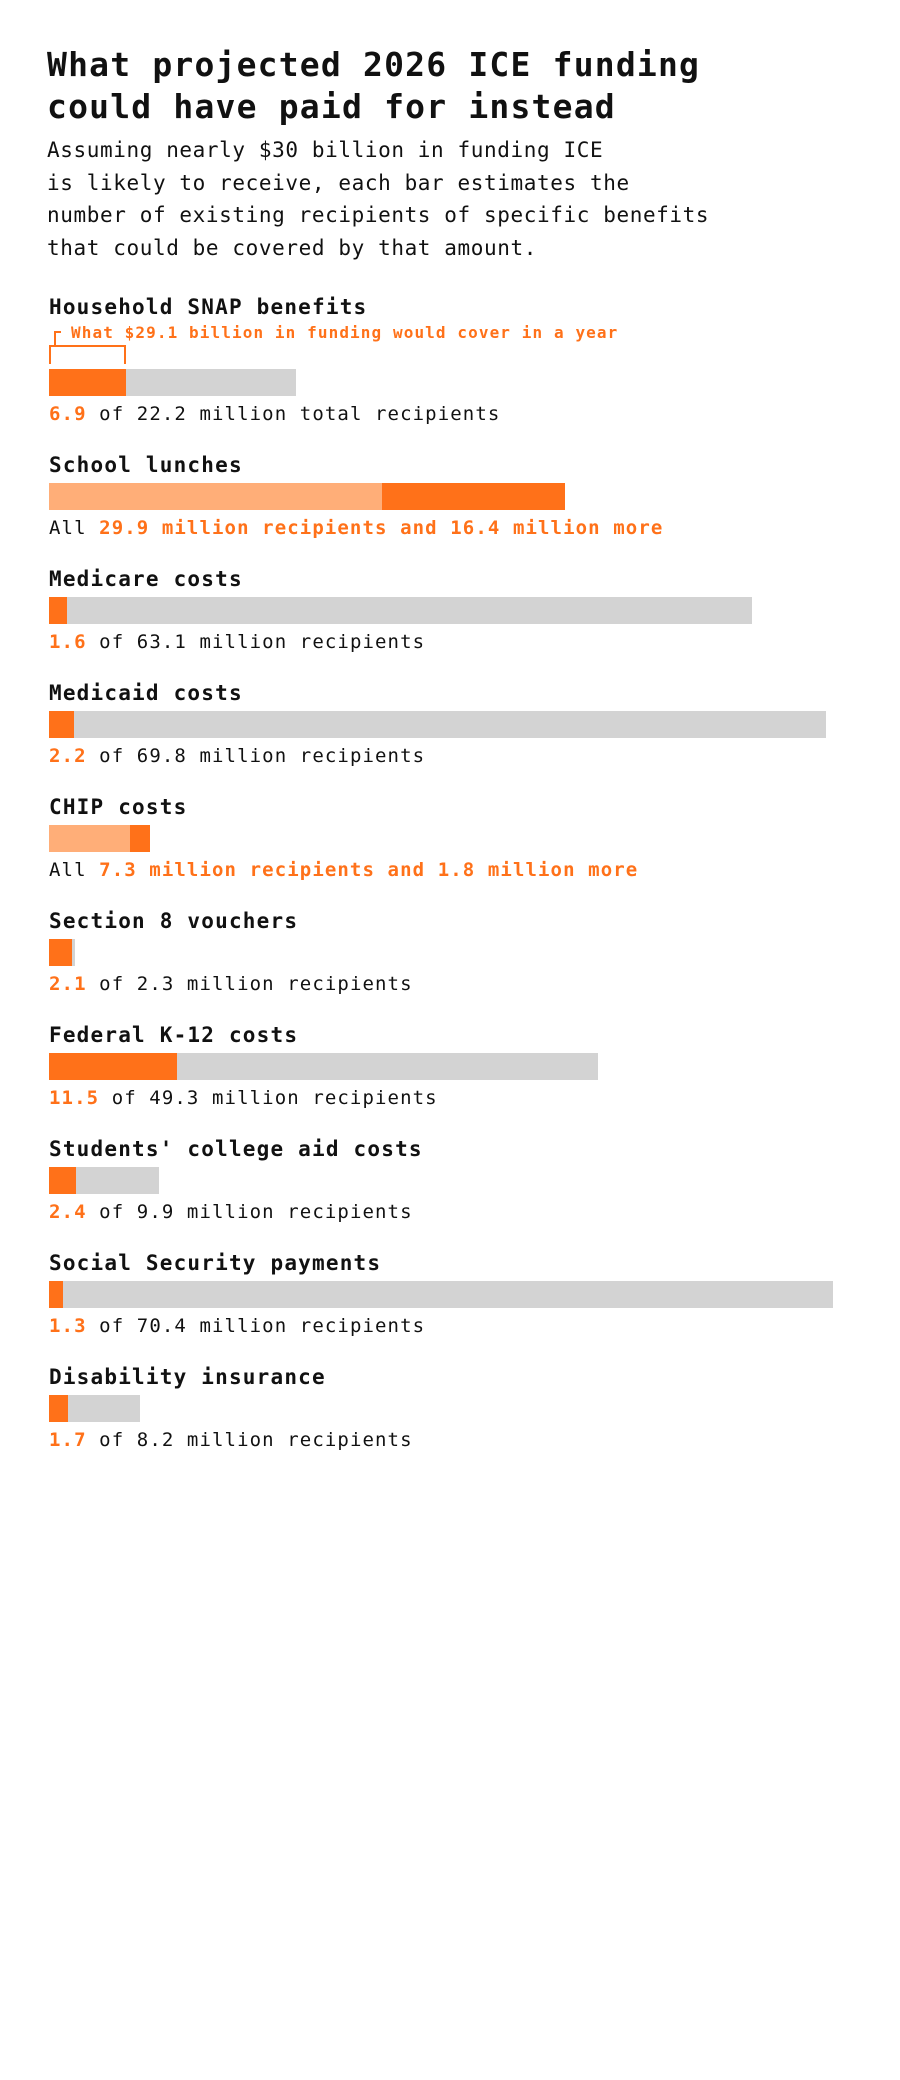  I want to click on label-rest: of 2.3 million recipients, so click(249, 984).